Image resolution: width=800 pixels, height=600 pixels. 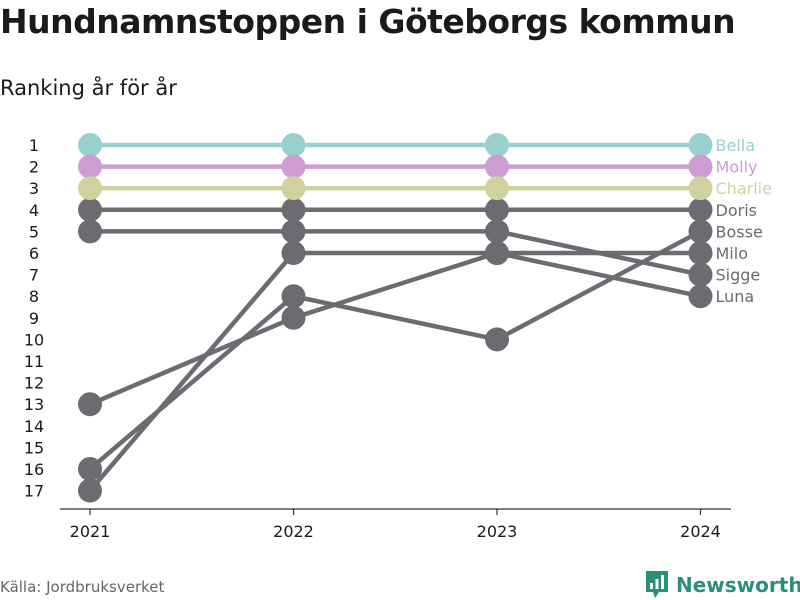 I want to click on y-tick-label: 12, so click(x=34, y=383).